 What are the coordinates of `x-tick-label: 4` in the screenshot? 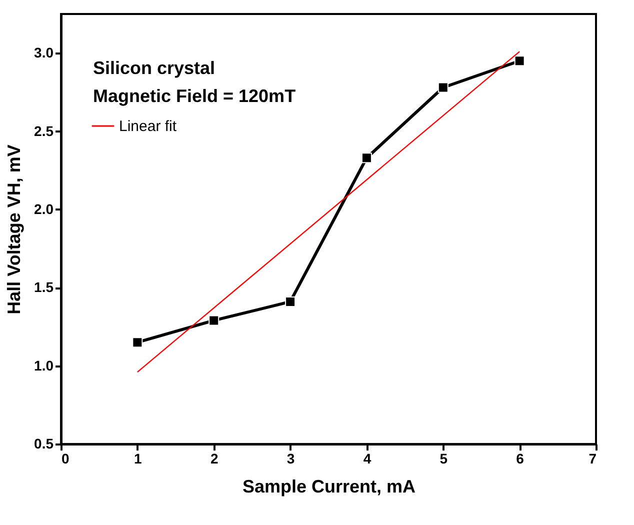 It's located at (367, 458).